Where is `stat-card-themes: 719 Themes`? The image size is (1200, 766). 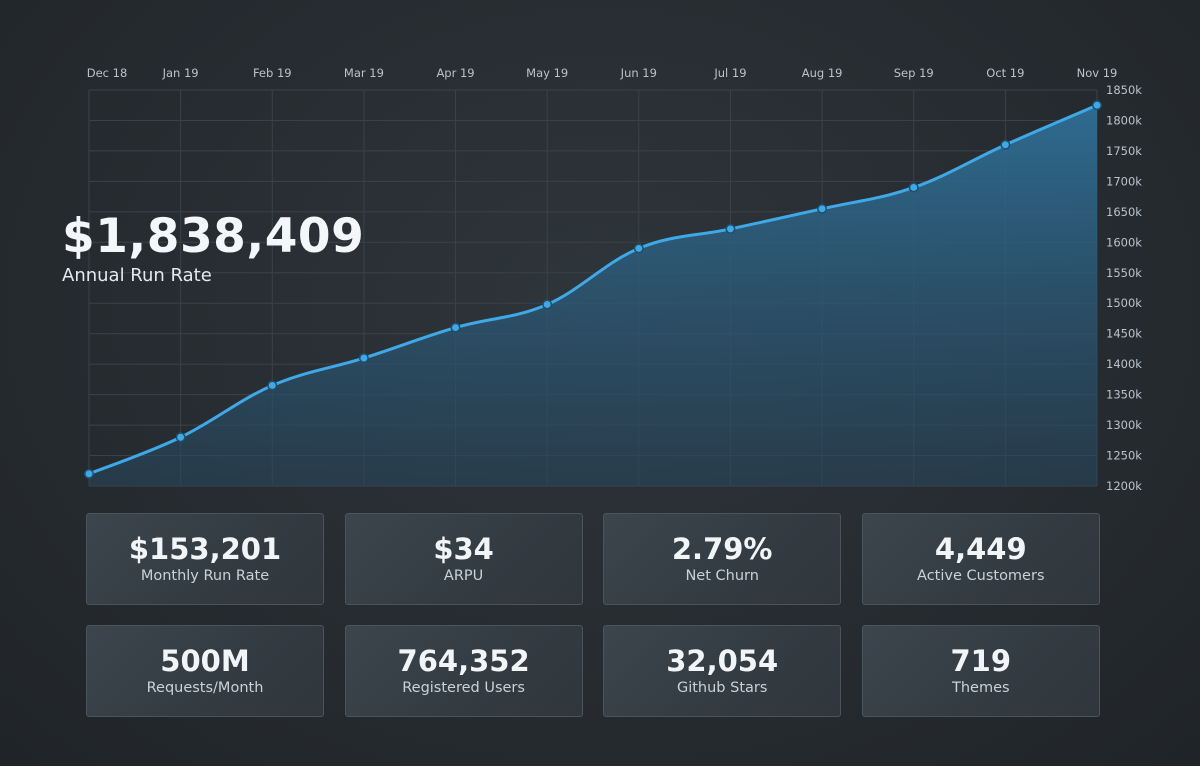
stat-card-themes: 719 Themes is located at coordinates (980, 671).